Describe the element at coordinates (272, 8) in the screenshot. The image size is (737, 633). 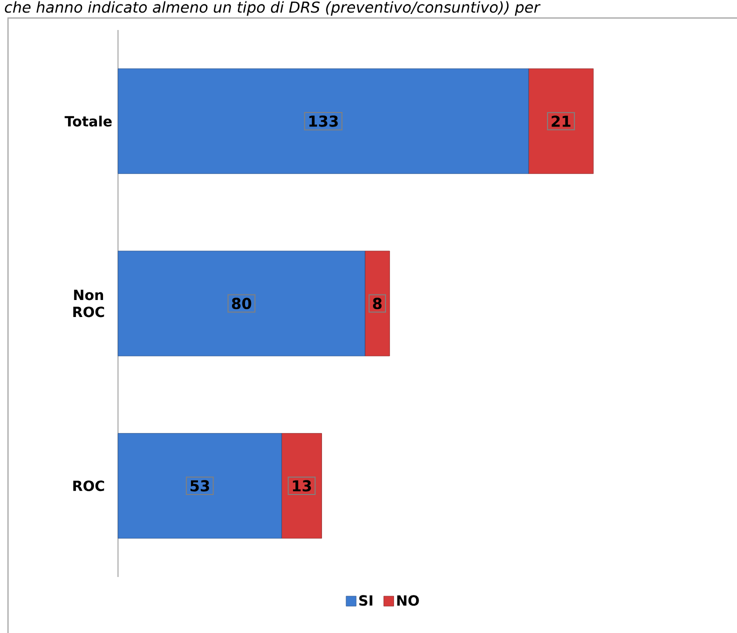
I see `chart-title: che hanno indicato almeno un tipo di DRS (preventivo/consuntivo)) per` at that location.